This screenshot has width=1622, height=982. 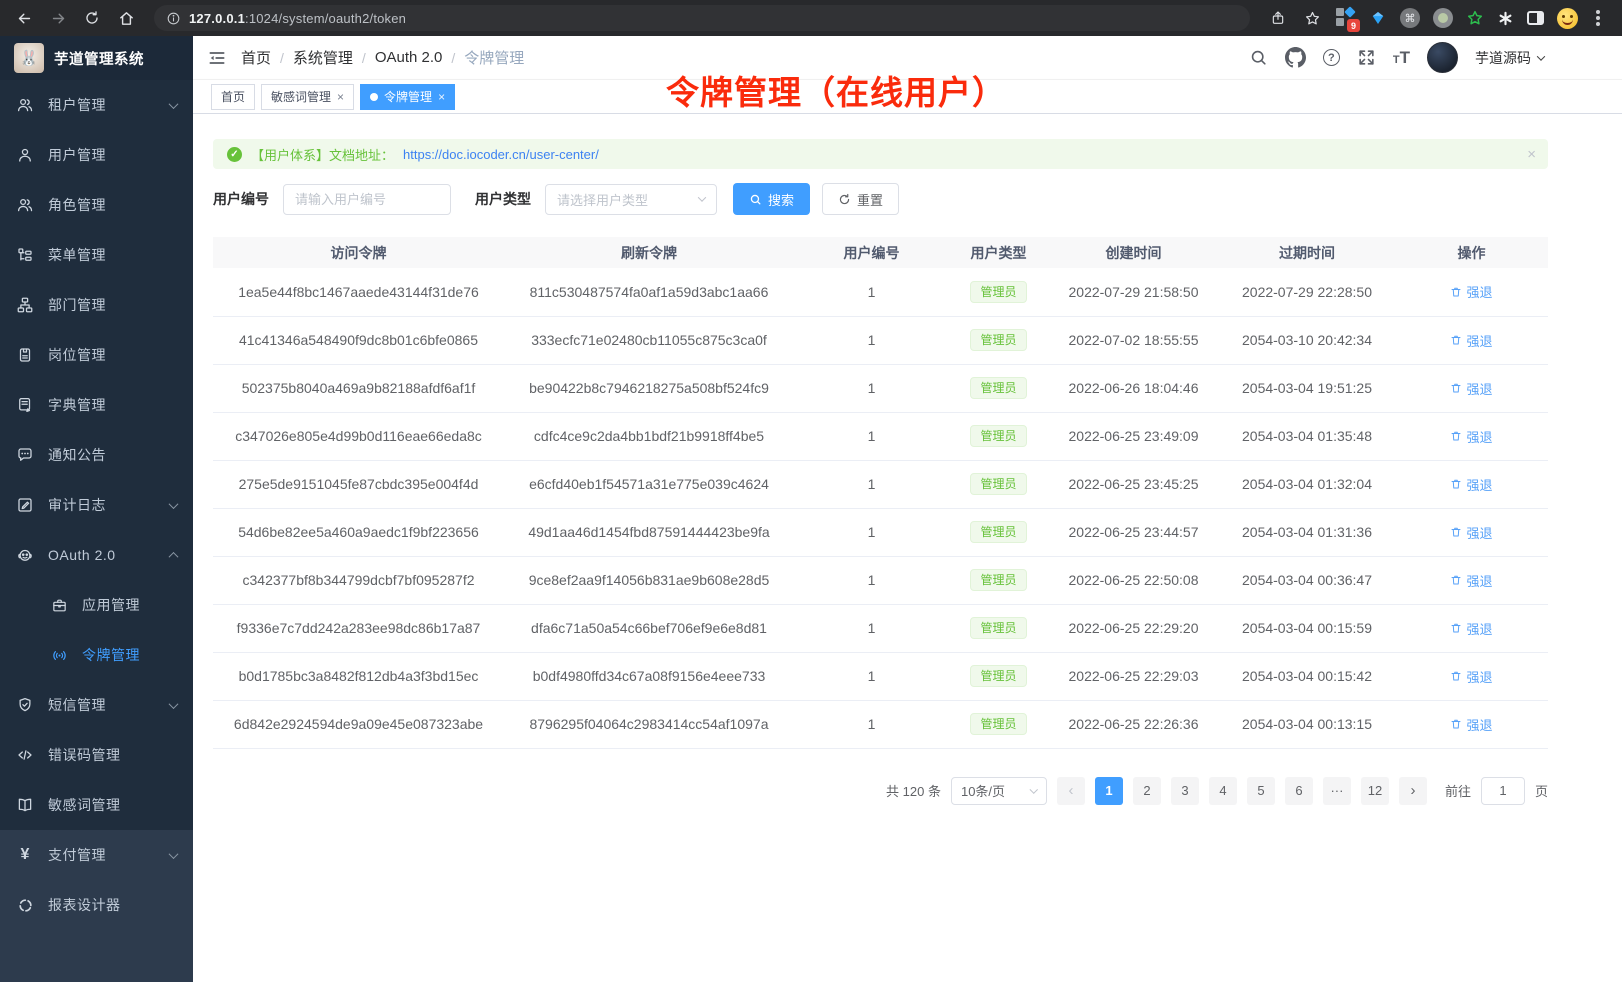 I want to click on user-type-select: 请选择用户类型, so click(x=631, y=199).